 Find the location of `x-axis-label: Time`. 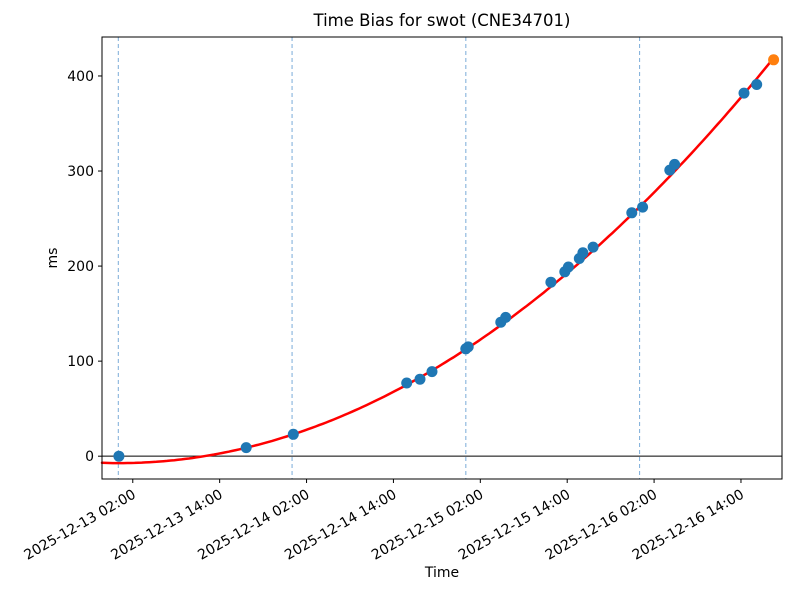

x-axis-label: Time is located at coordinates (441, 573).